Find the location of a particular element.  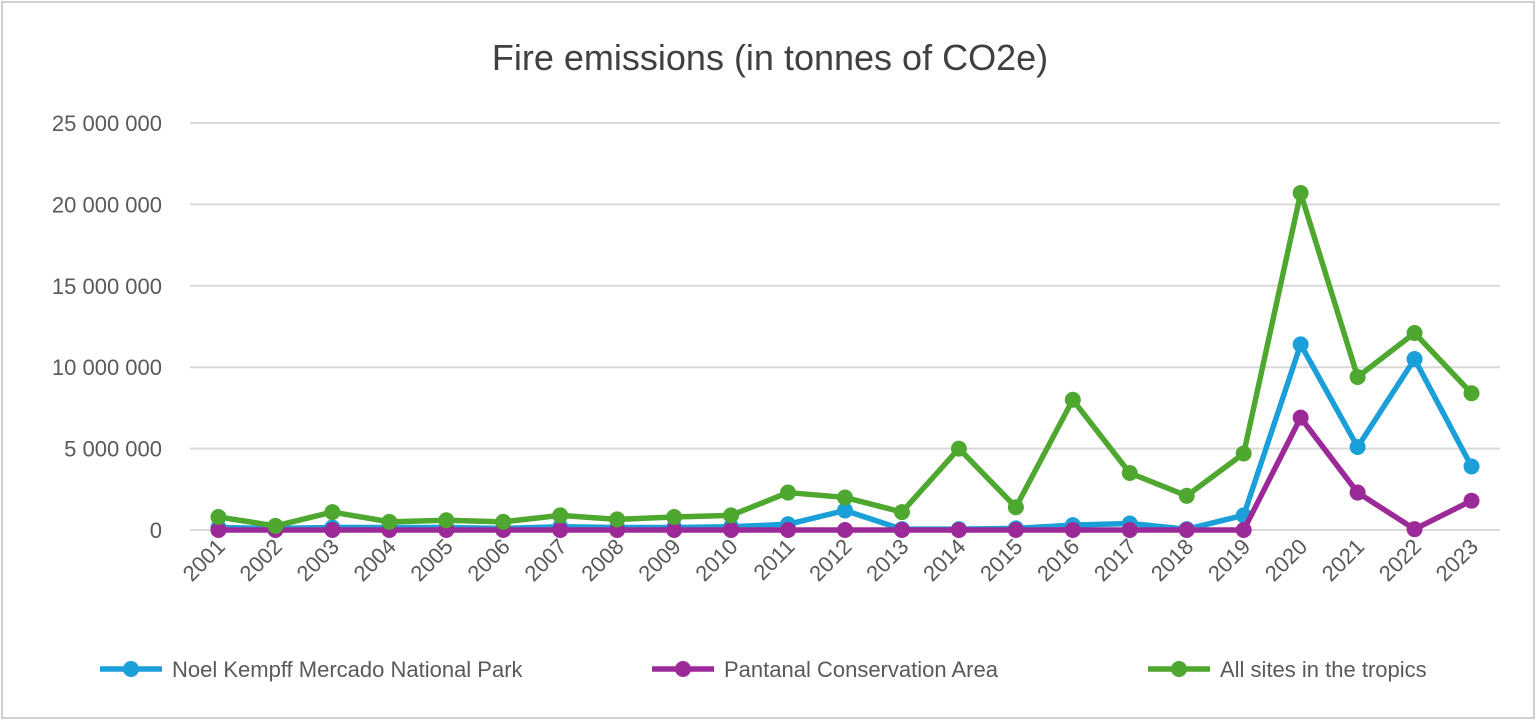

x-tick-label: 2014 is located at coordinates (944, 560).